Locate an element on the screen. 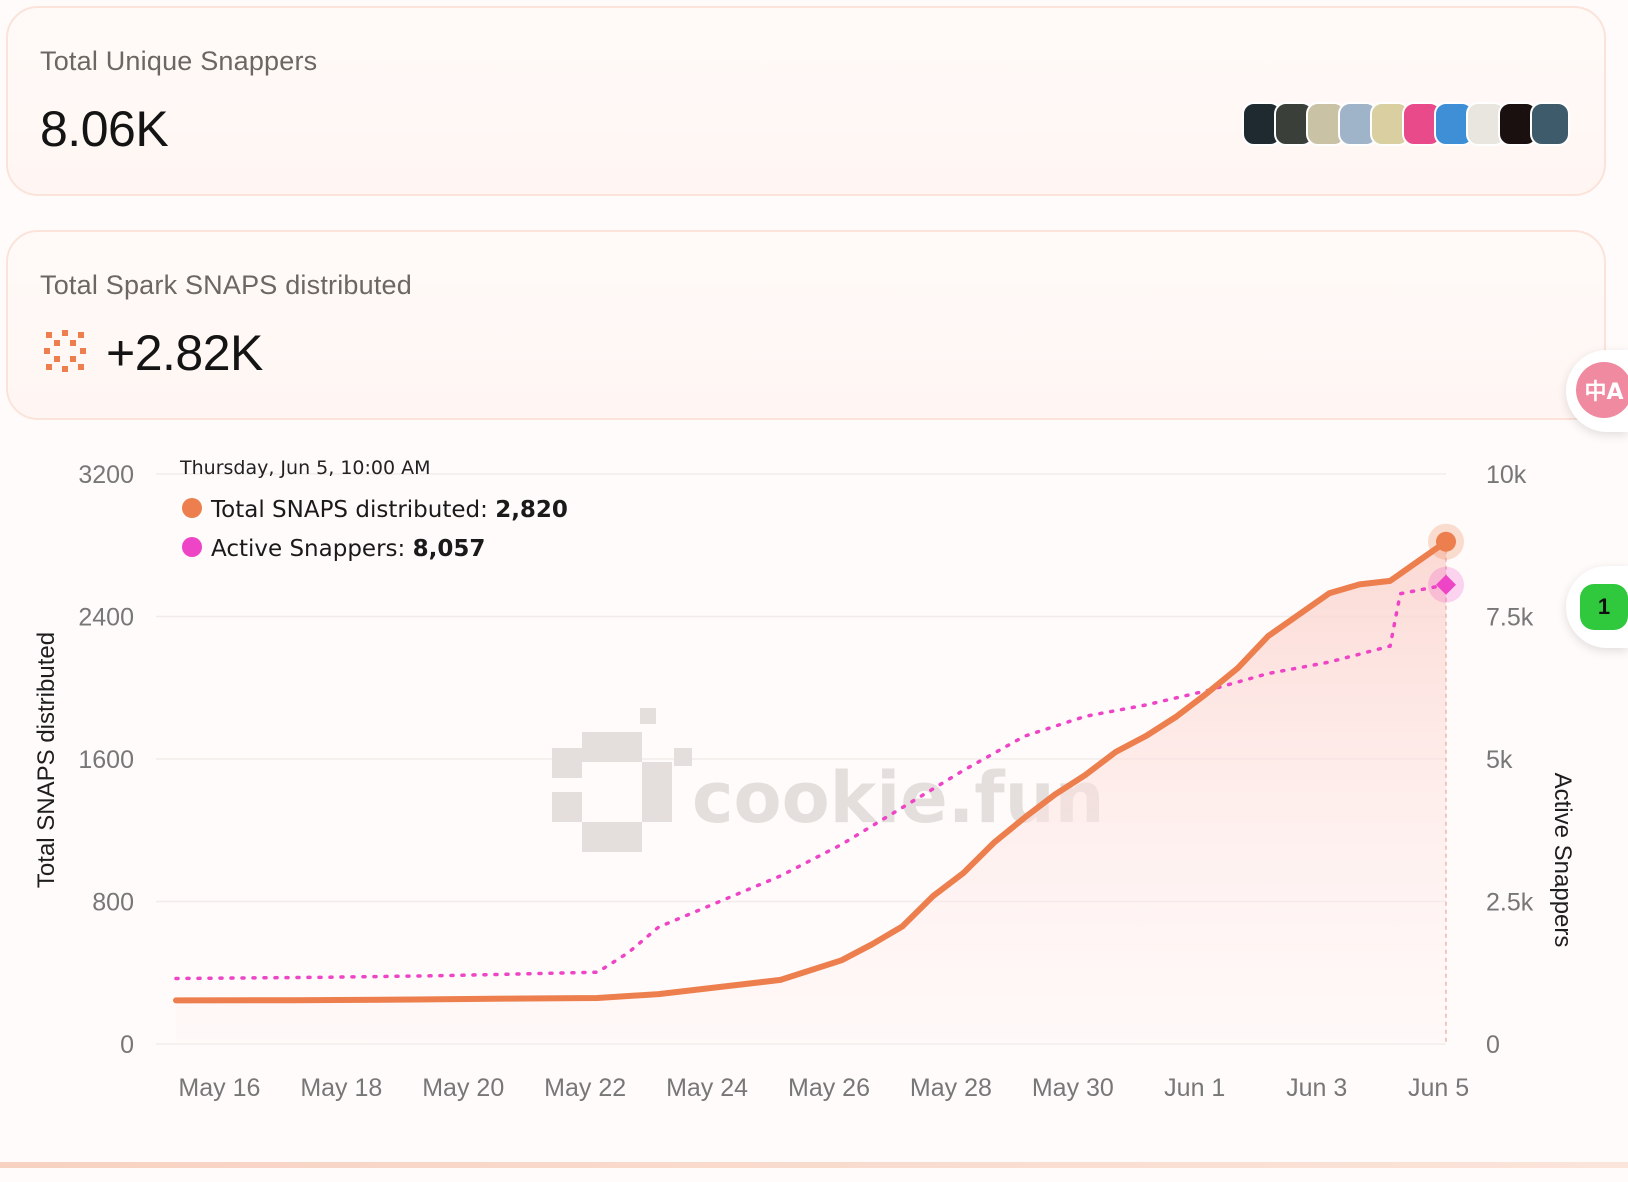 The width and height of the screenshot is (1628, 1182). counter-badge-icon: 1 is located at coordinates (1604, 607).